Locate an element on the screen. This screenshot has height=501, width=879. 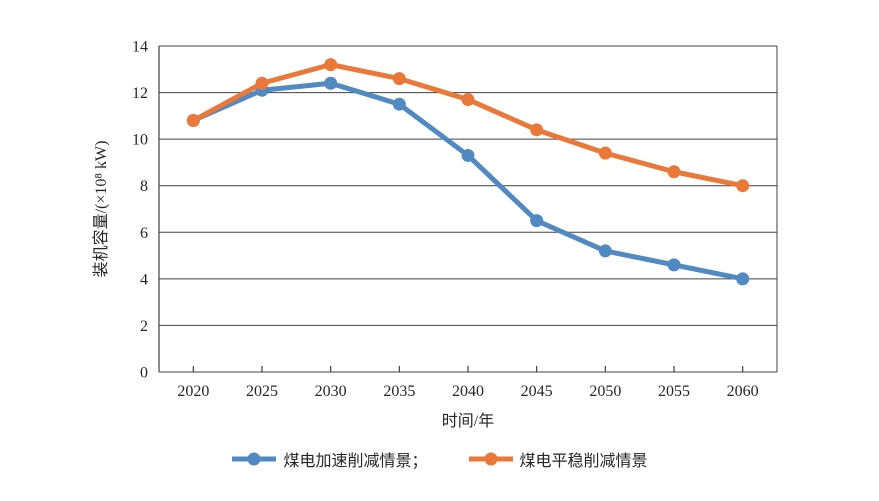
x-tick-label: 2050 is located at coordinates (605, 391).